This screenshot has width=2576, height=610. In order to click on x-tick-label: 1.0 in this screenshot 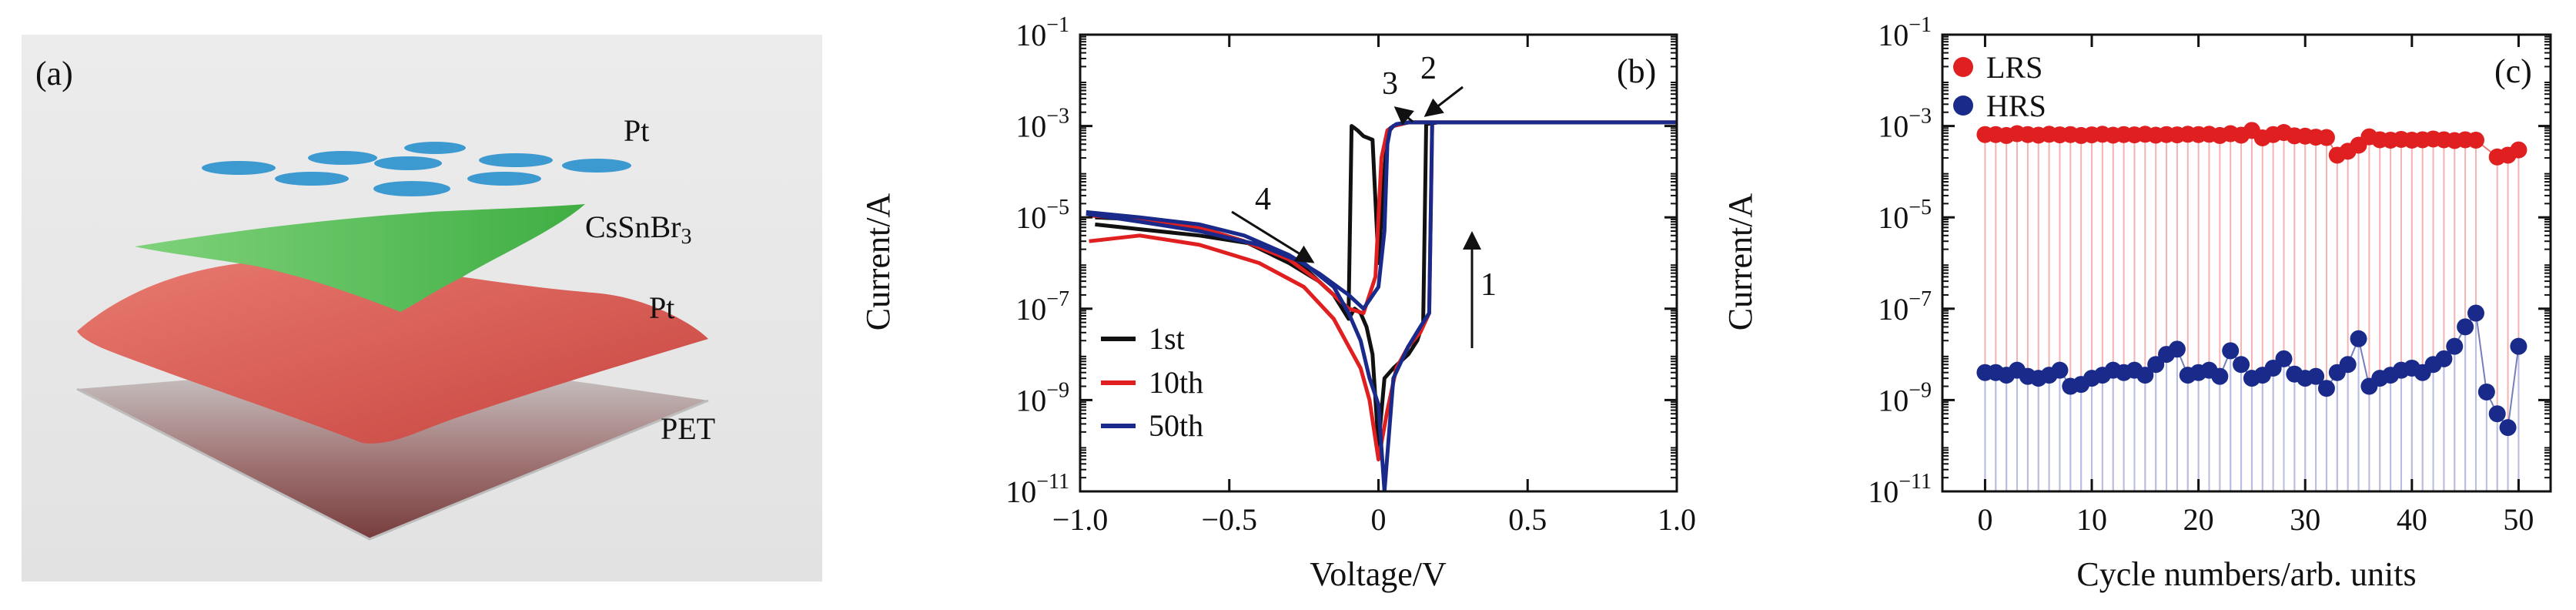, I will do `click(1677, 520)`.